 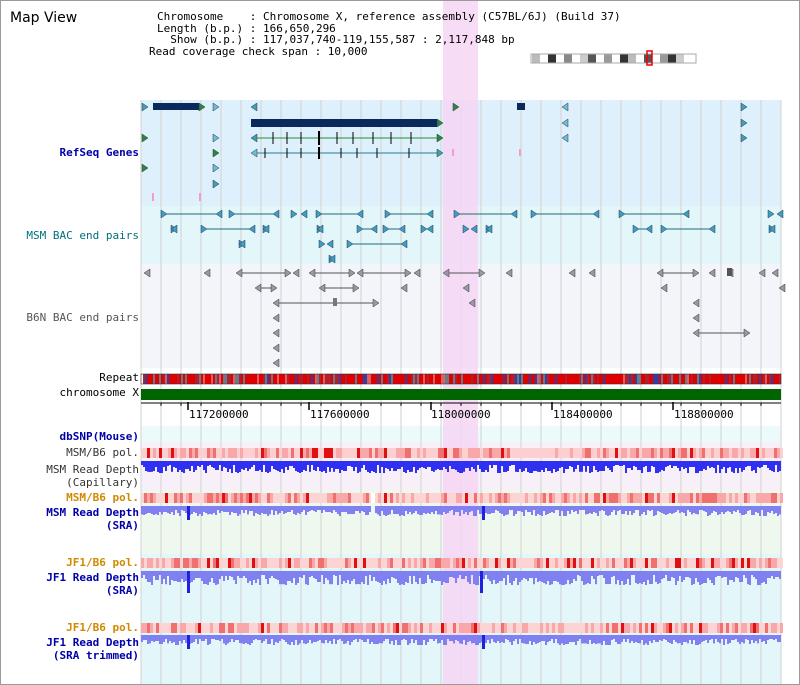 I want to click on track-label-jf1-b6-pol-2: JF1/B6 pol., so click(x=102, y=627).